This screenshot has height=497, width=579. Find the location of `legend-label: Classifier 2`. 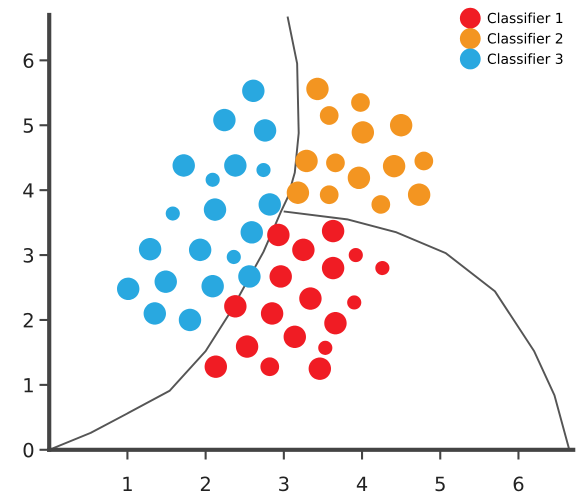

legend-label: Classifier 2 is located at coordinates (525, 38).